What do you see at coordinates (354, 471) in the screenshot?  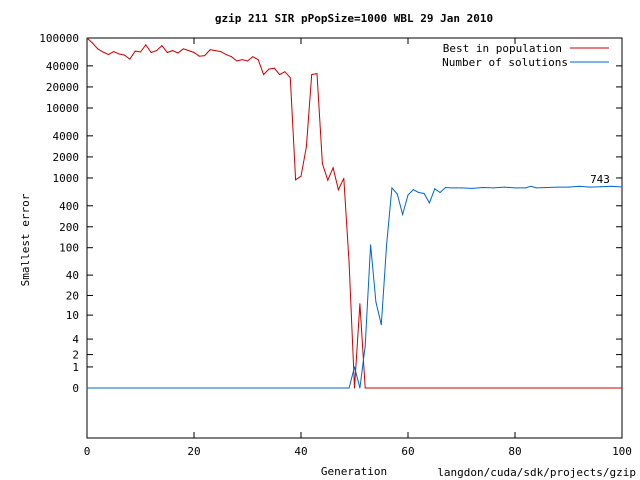 I see `x-axis-label: Generation` at bounding box center [354, 471].